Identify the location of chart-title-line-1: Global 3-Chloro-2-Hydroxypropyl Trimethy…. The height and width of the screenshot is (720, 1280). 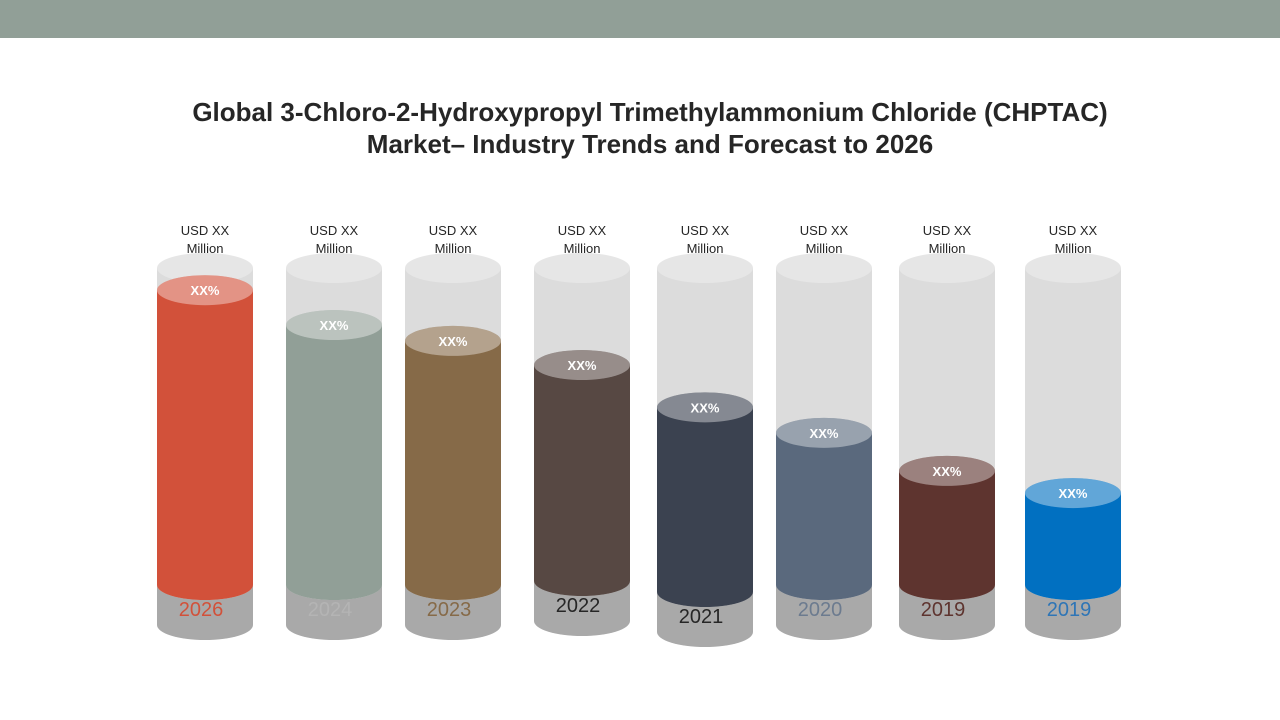
(650, 112).